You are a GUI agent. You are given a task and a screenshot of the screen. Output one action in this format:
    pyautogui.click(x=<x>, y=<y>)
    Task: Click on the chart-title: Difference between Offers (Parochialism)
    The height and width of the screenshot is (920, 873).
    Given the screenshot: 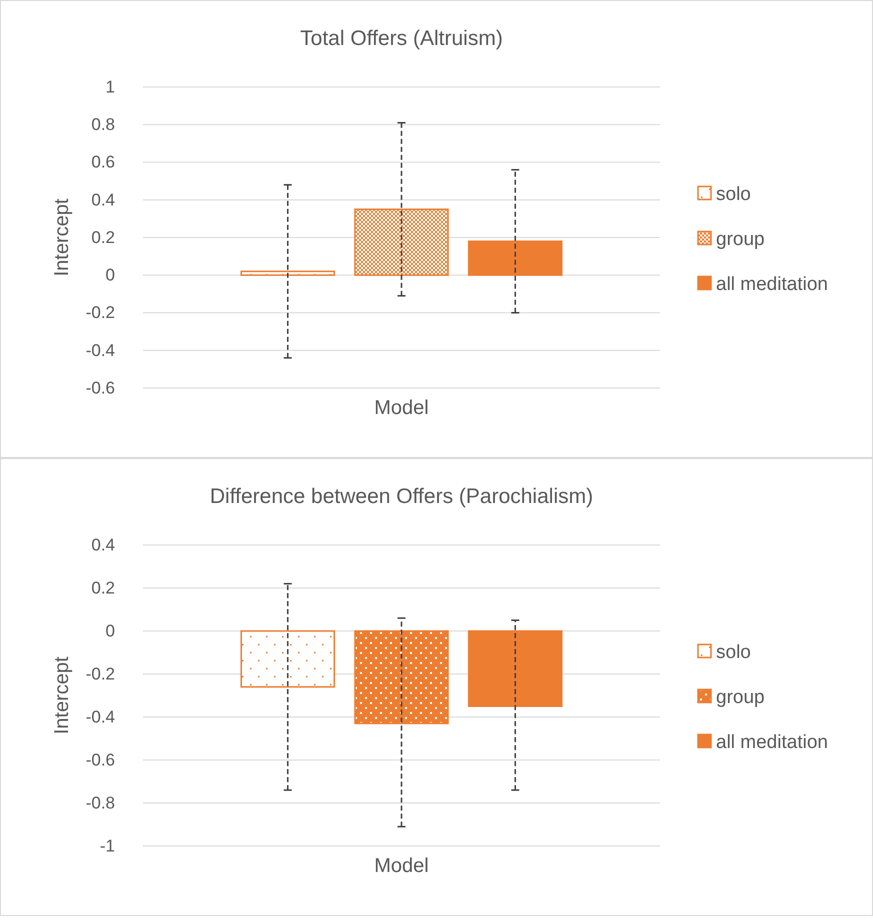 What is the action you would take?
    pyautogui.click(x=402, y=496)
    